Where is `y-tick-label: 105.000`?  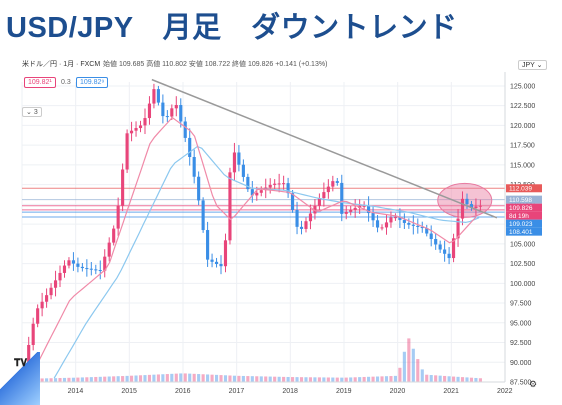 y-tick-label: 105.000 is located at coordinates (522, 244).